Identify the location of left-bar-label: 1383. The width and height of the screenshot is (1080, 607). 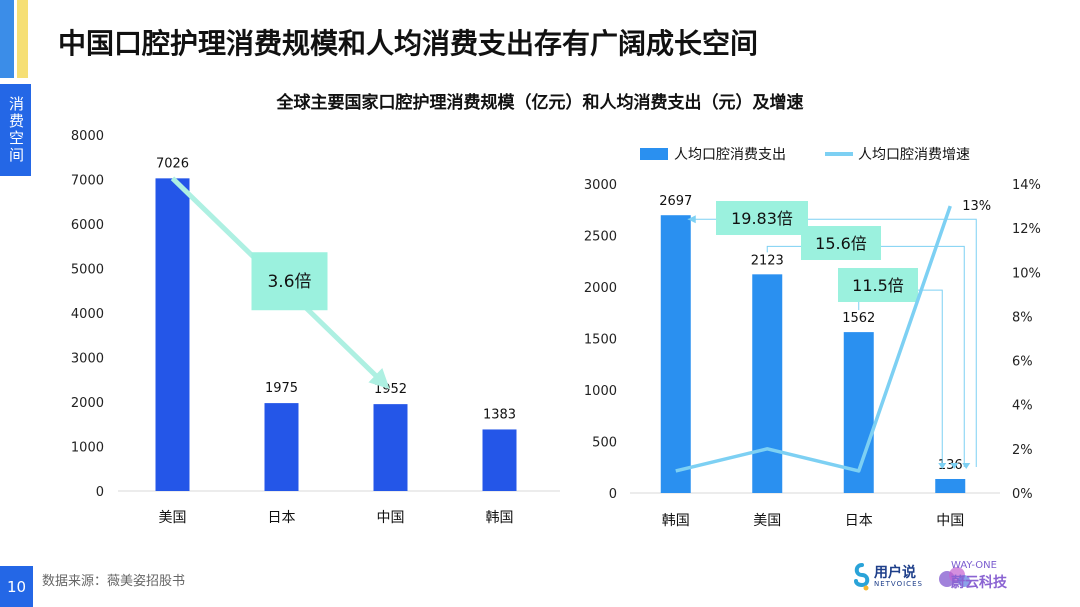
(499, 414).